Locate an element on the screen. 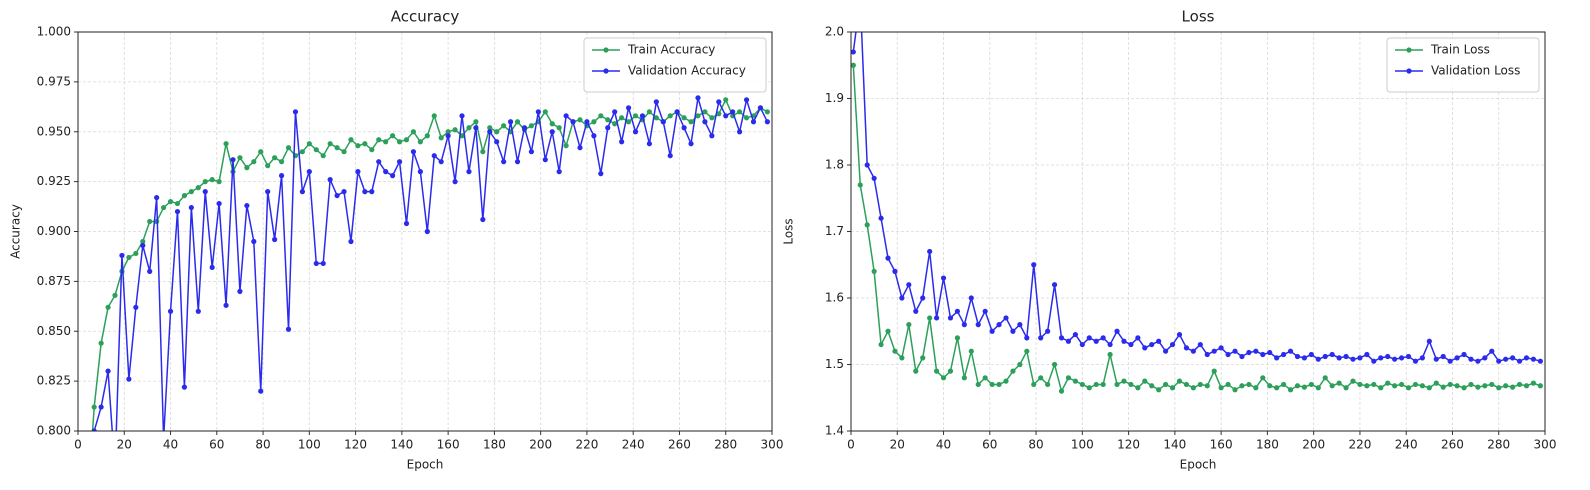 The height and width of the screenshot is (490, 1590). legend-marker is located at coordinates (606, 71).